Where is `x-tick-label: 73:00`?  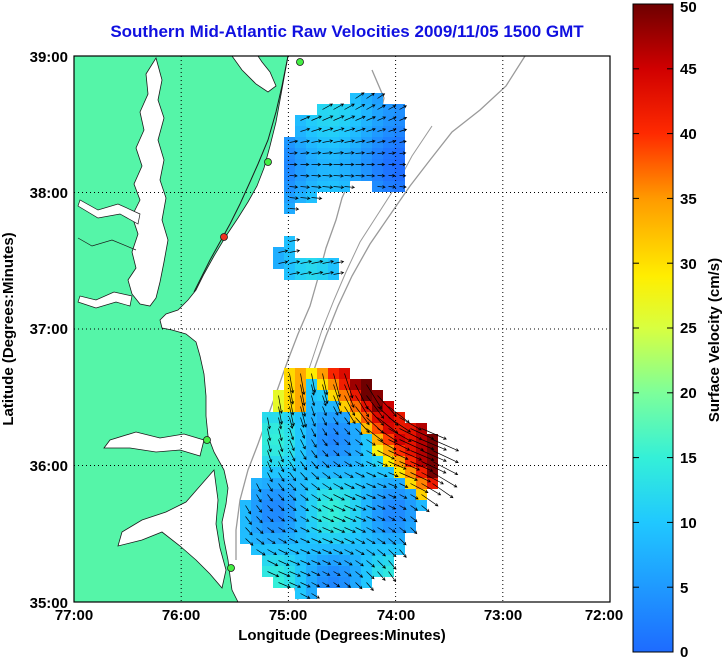
x-tick-label: 73:00 is located at coordinates (503, 615).